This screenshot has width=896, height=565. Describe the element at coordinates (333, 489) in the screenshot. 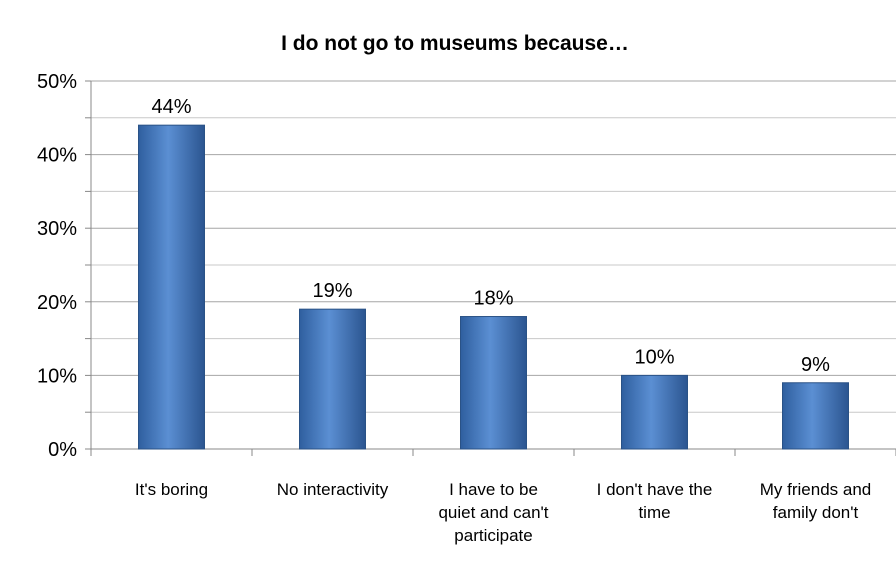

I see `x-tick-label: No interactivity` at that location.